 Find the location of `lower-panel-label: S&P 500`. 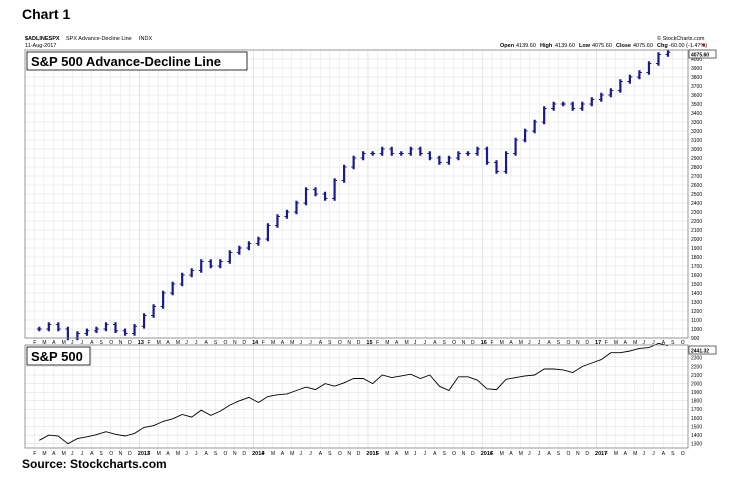

lower-panel-label: S&P 500 is located at coordinates (58, 356).